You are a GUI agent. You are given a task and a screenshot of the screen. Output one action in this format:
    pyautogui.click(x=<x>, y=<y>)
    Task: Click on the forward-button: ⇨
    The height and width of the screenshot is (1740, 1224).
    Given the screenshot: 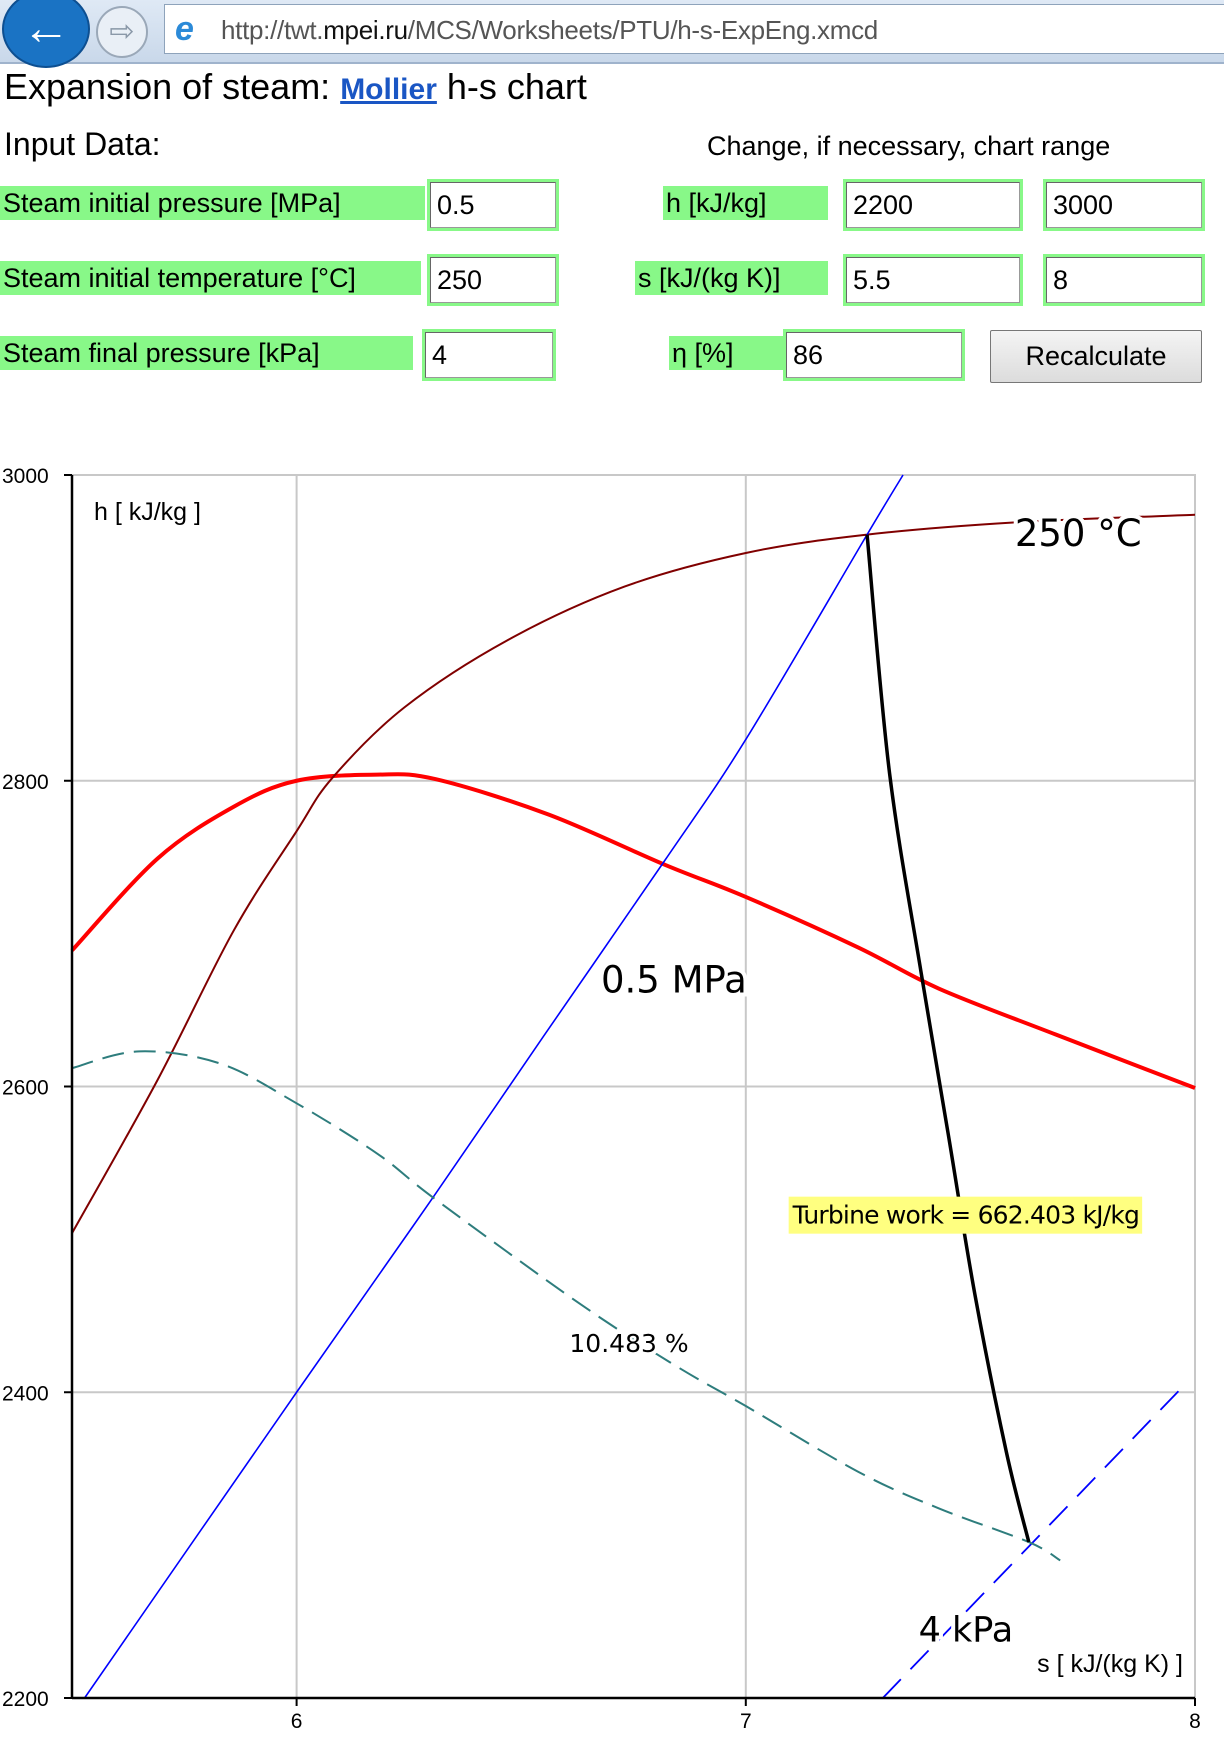 What is the action you would take?
    pyautogui.click(x=122, y=32)
    